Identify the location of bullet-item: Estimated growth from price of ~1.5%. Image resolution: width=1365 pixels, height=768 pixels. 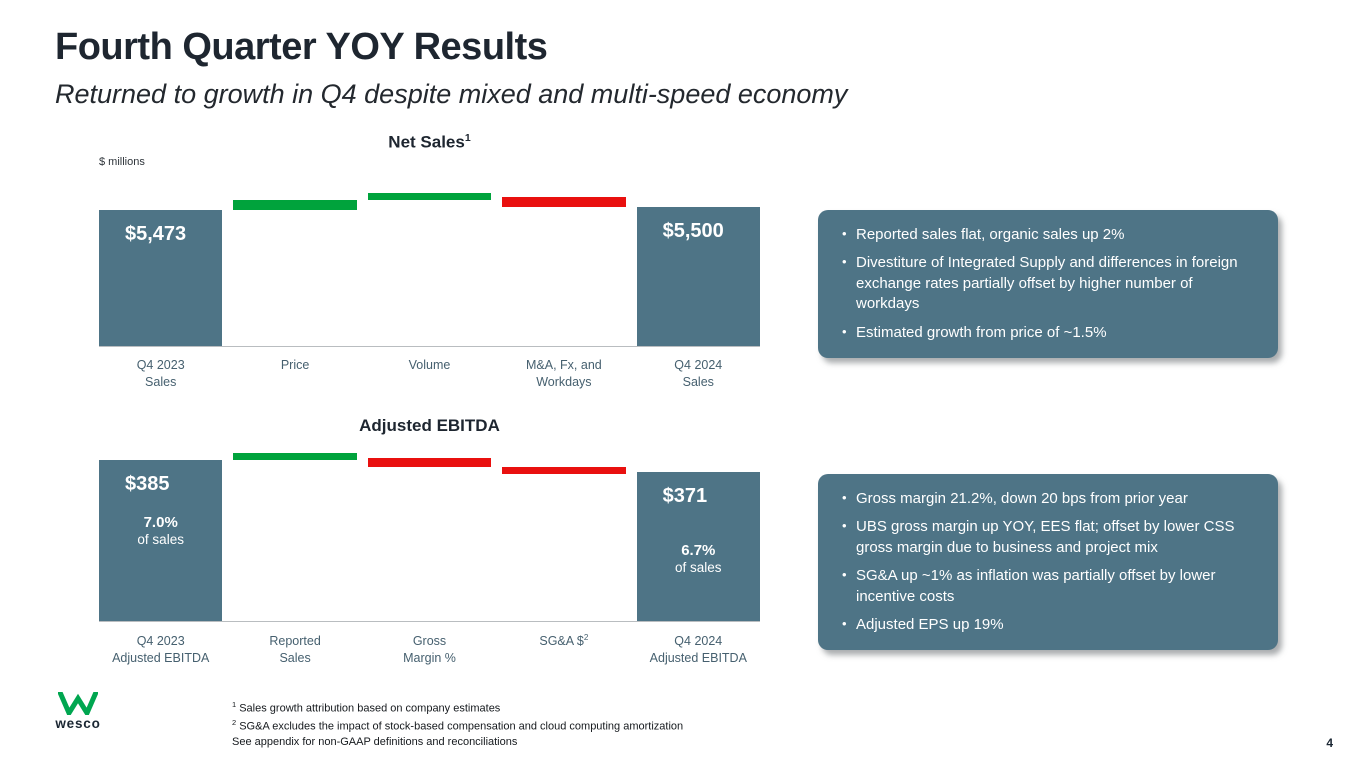
(1050, 333).